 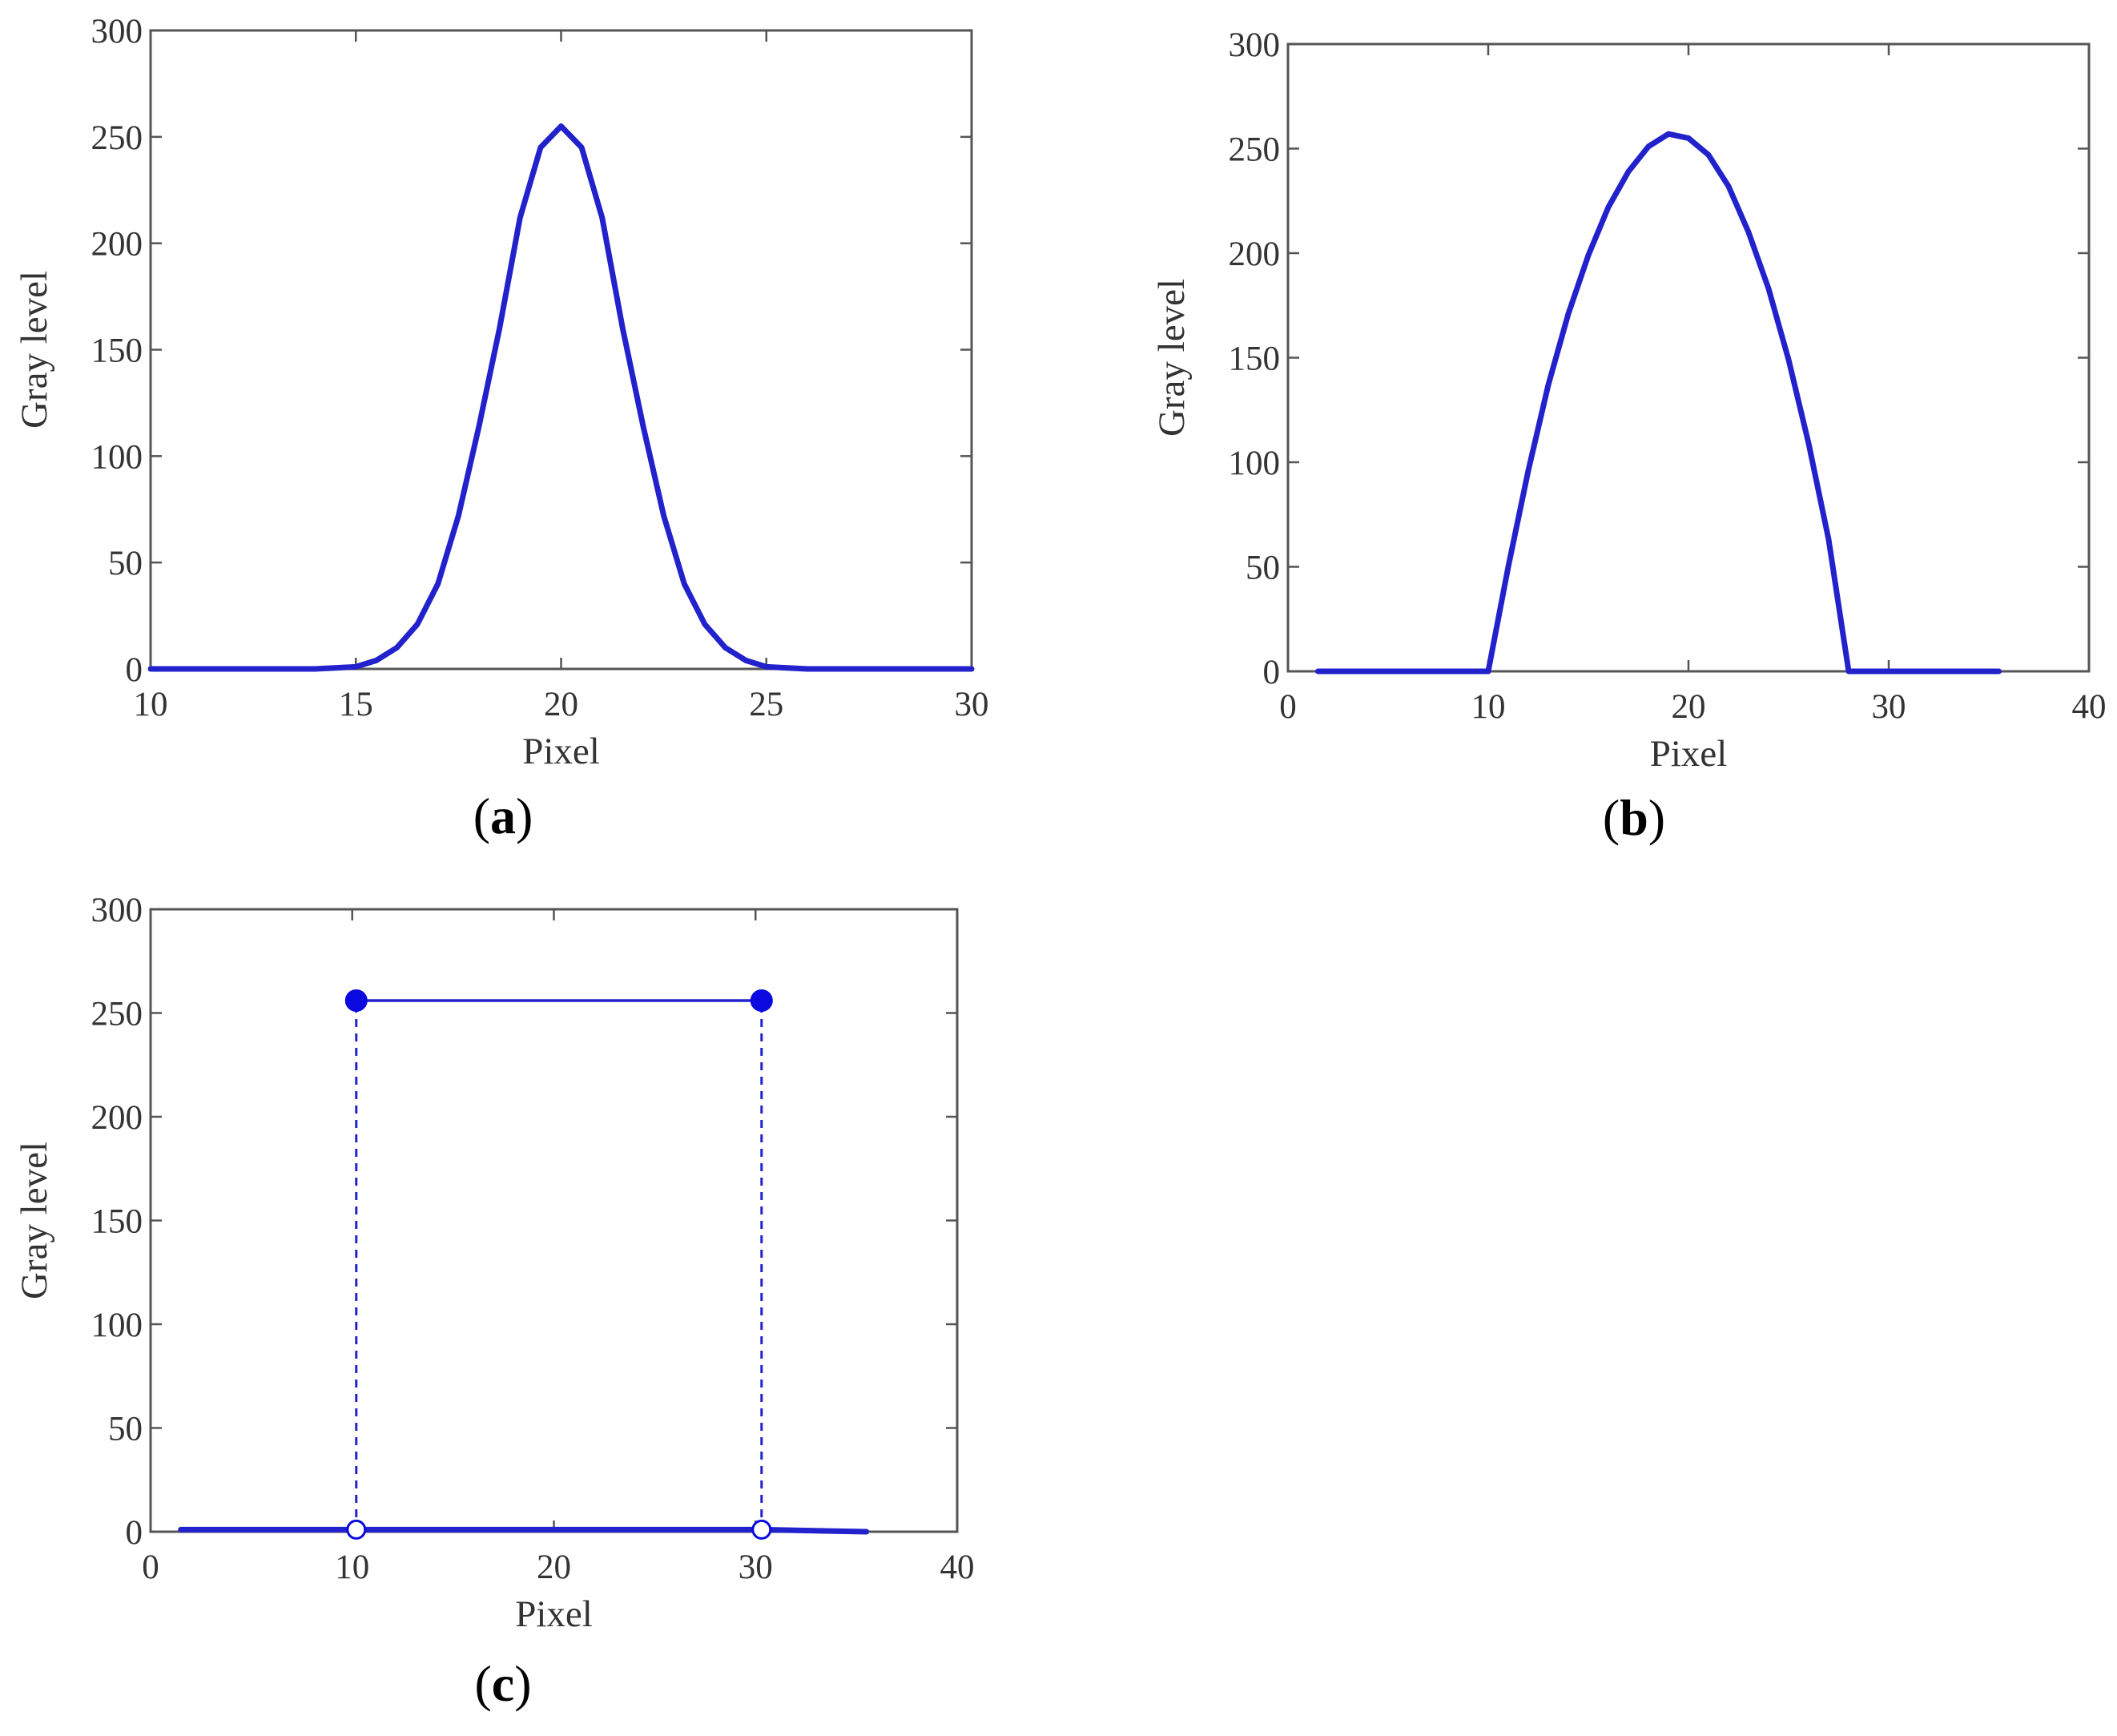 What do you see at coordinates (554, 1220) in the screenshot?
I see `plot-frame` at bounding box center [554, 1220].